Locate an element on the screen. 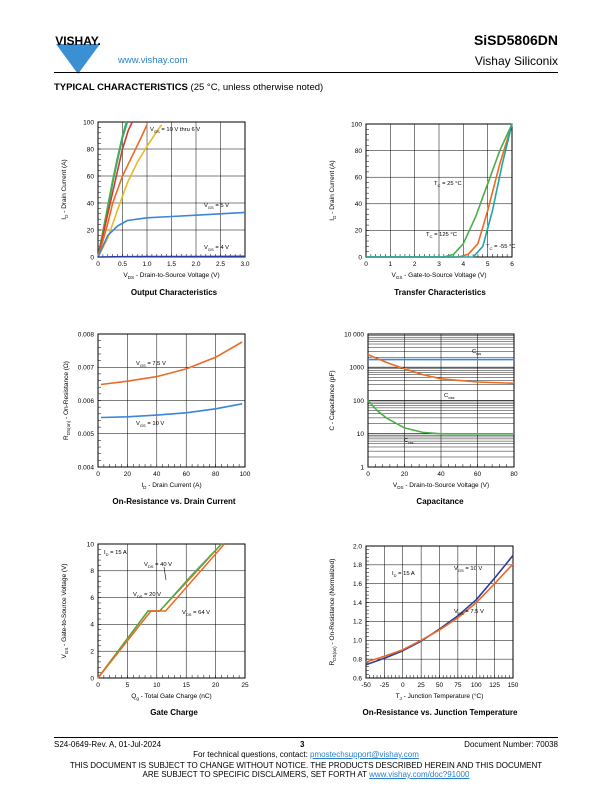 This screenshot has width=612, height=792. series-label-post: = 25 °C is located at coordinates (450, 184).